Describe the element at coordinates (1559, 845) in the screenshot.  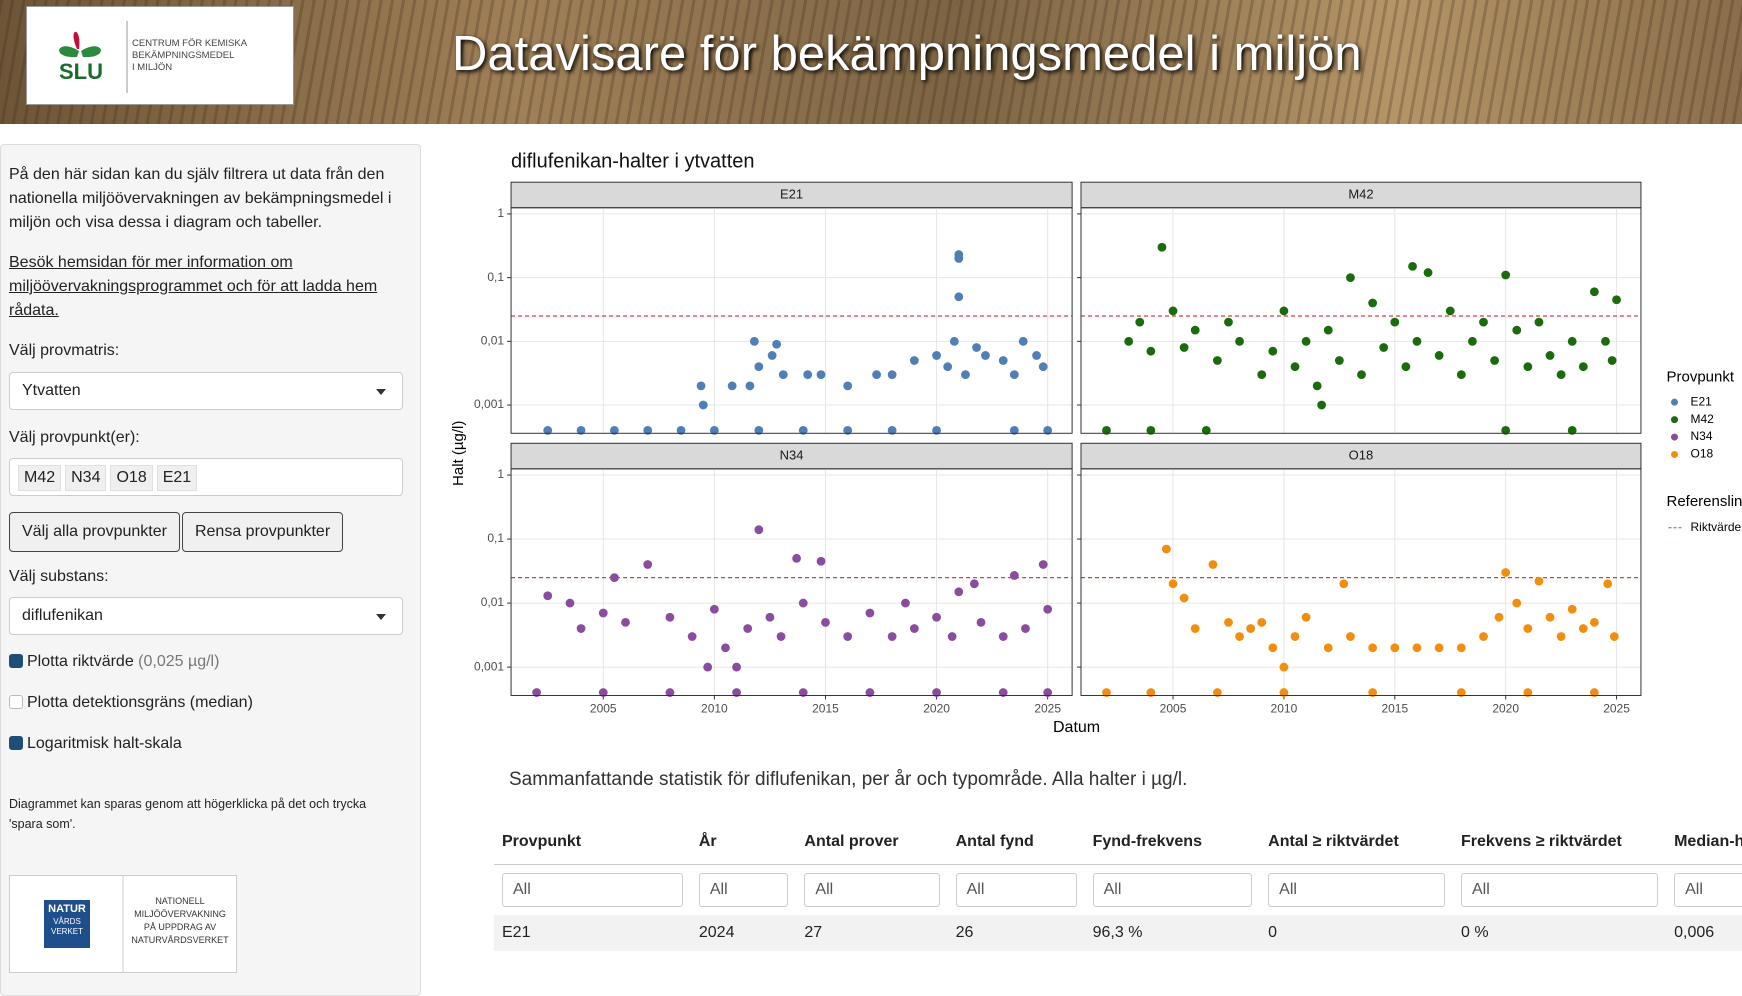
I see `column-header: Frekvens ≥ riktvärdet` at that location.